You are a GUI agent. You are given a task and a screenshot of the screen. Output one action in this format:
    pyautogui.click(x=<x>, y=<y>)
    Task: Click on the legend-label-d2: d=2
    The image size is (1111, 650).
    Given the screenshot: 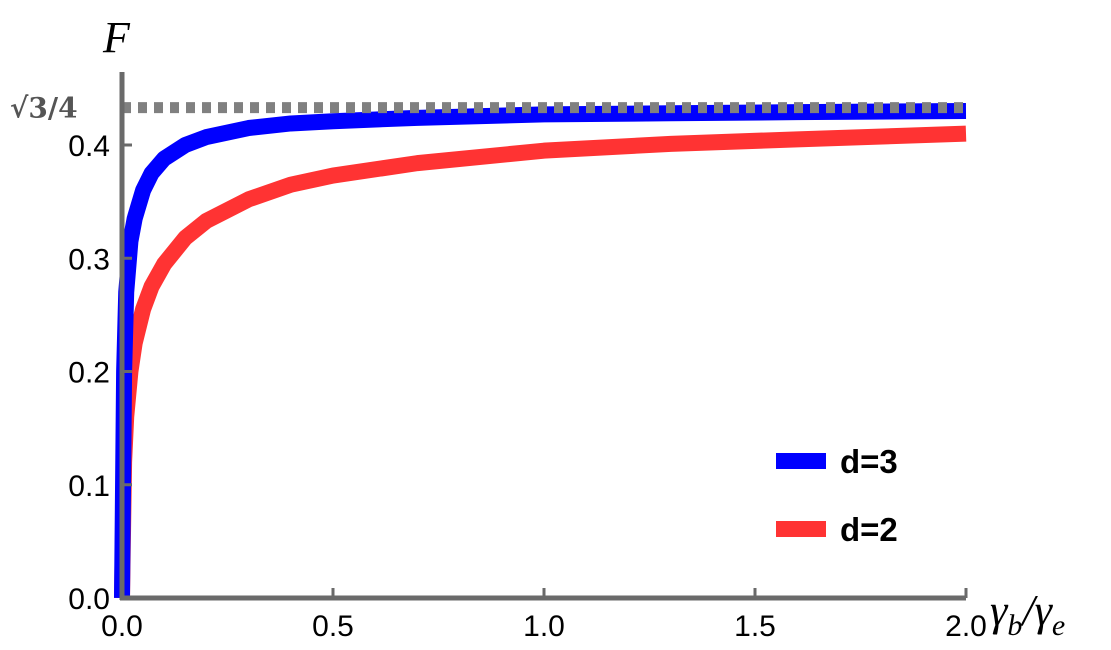 What is the action you would take?
    pyautogui.click(x=869, y=529)
    